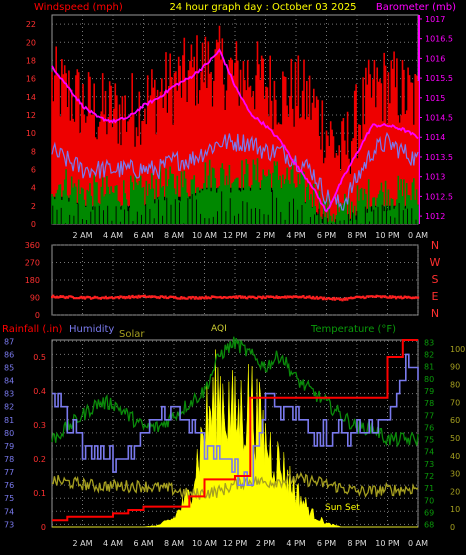  I want to click on wind-y-tick-label: 18, so click(31, 60).